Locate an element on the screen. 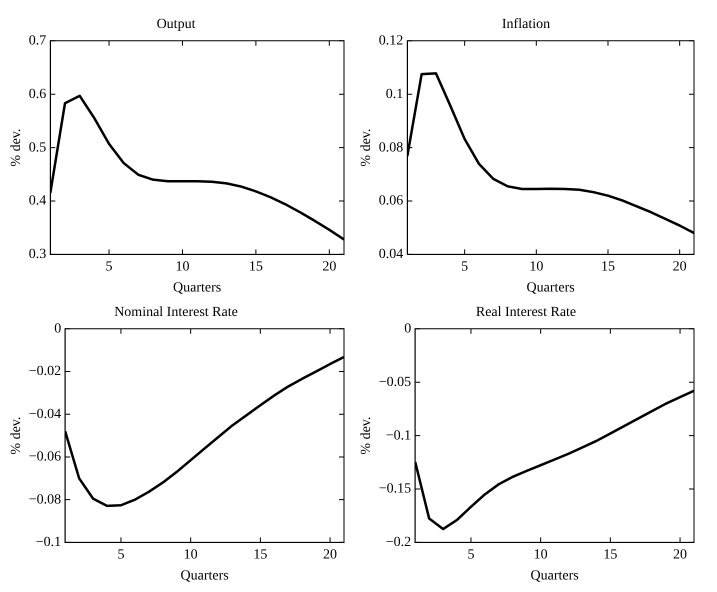 This screenshot has height=592, width=717. chart-title: Nominal Interest Rate is located at coordinates (176, 312).